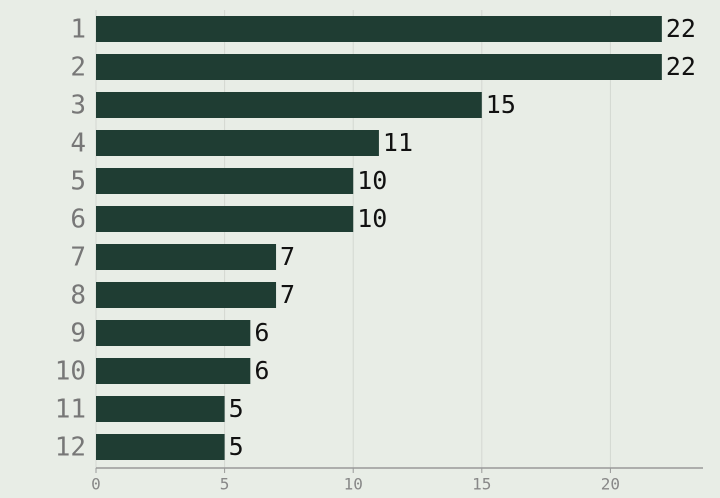 The height and width of the screenshot is (498, 720). Describe the element at coordinates (78, 296) in the screenshot. I see `y-tick-label: 8` at that location.